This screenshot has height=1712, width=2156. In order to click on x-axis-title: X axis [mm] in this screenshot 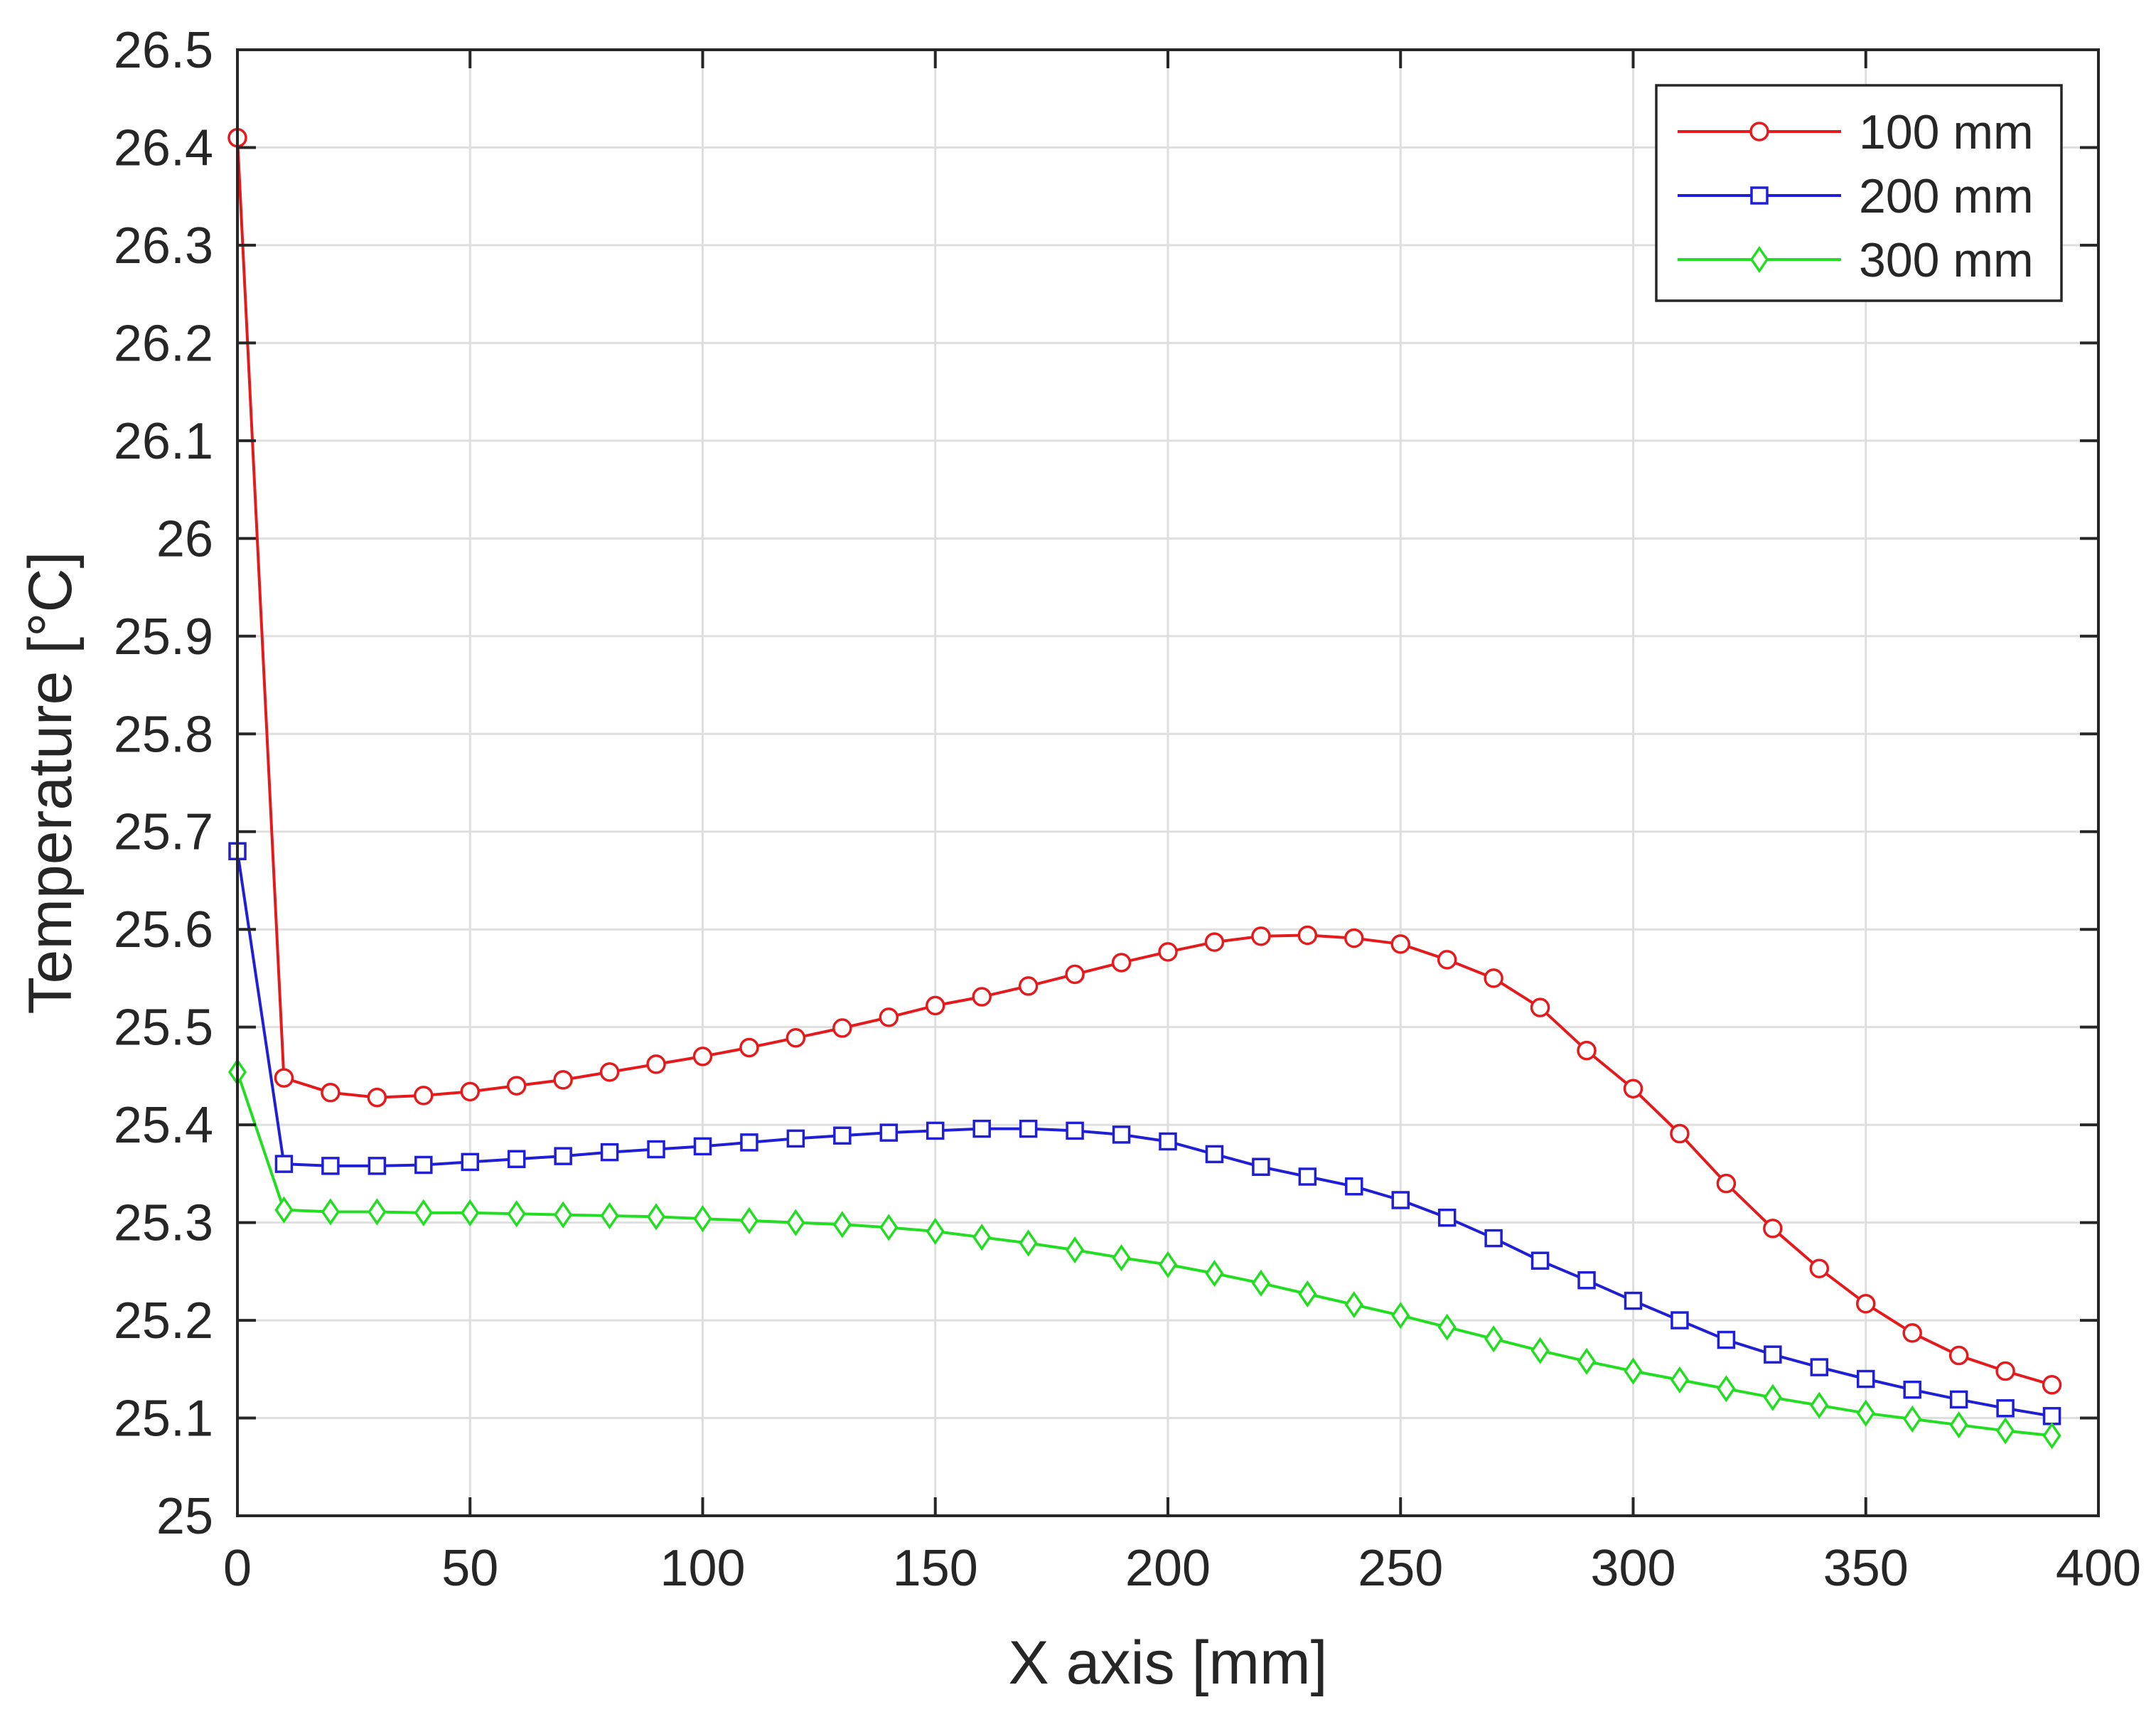, I will do `click(1167, 1663)`.